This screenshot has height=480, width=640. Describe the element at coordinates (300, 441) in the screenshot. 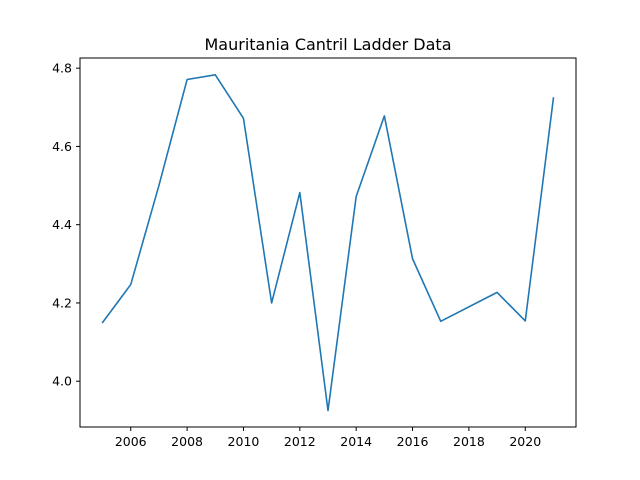

I see `x-tick-label: 2012` at that location.